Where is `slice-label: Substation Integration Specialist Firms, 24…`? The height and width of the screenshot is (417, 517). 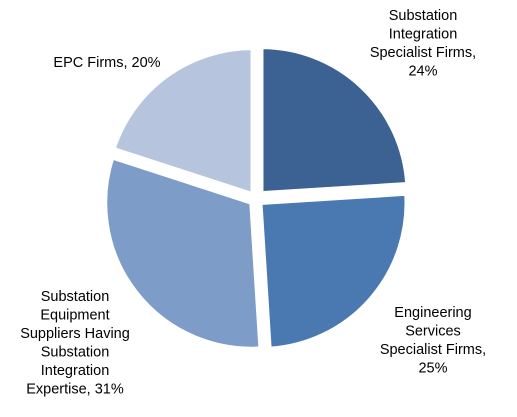
slice-label: Substation Integration Specialist Firms, 24… is located at coordinates (423, 44).